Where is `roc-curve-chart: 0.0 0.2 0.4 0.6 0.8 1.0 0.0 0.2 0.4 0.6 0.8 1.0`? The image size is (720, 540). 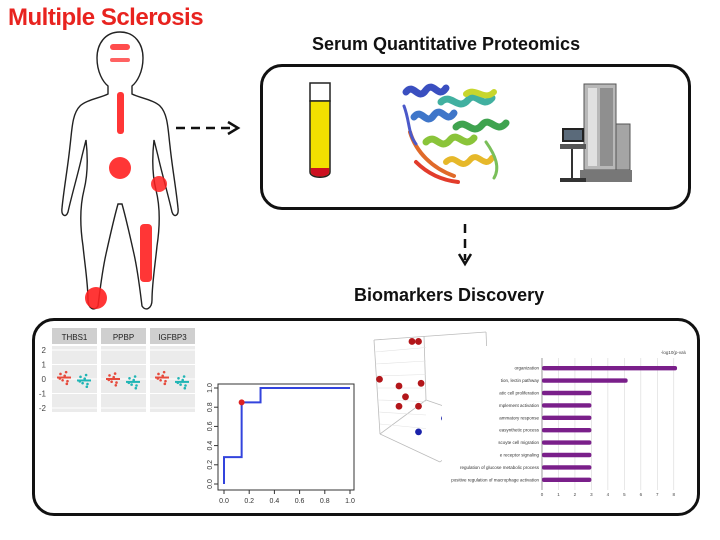 roc-curve-chart: 0.0 0.2 0.4 0.6 0.8 1.0 0.0 0.2 0.4 0.6 0.8 1.0 is located at coordinates (281, 444).